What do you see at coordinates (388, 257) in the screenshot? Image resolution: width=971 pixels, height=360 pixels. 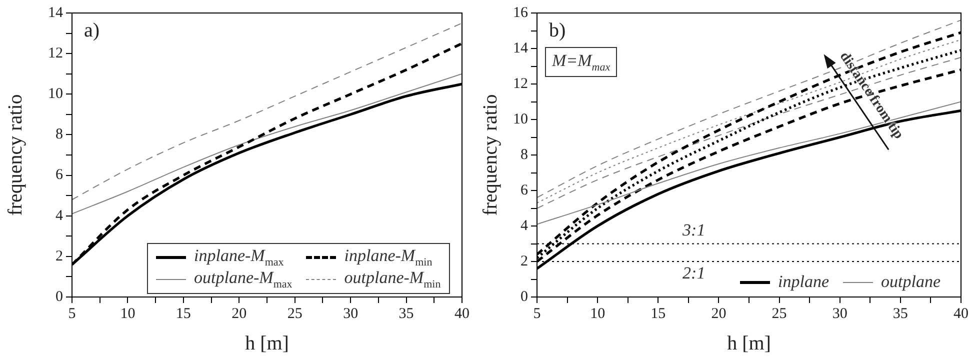 I see `legend-label: inplane-M$_{min}$` at bounding box center [388, 257].